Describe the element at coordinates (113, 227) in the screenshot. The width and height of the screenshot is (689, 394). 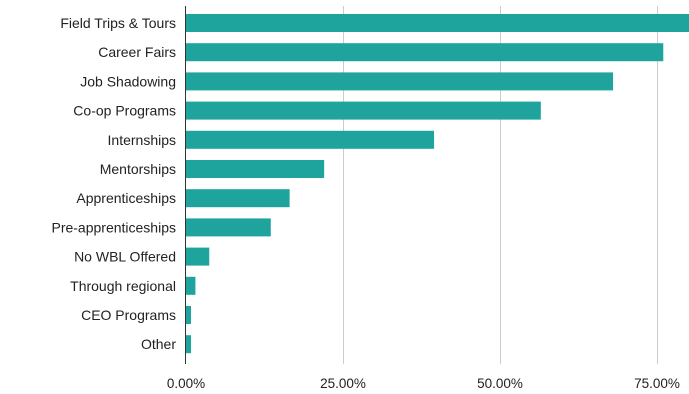
I see `category-label: Pre-apprenticeships` at that location.